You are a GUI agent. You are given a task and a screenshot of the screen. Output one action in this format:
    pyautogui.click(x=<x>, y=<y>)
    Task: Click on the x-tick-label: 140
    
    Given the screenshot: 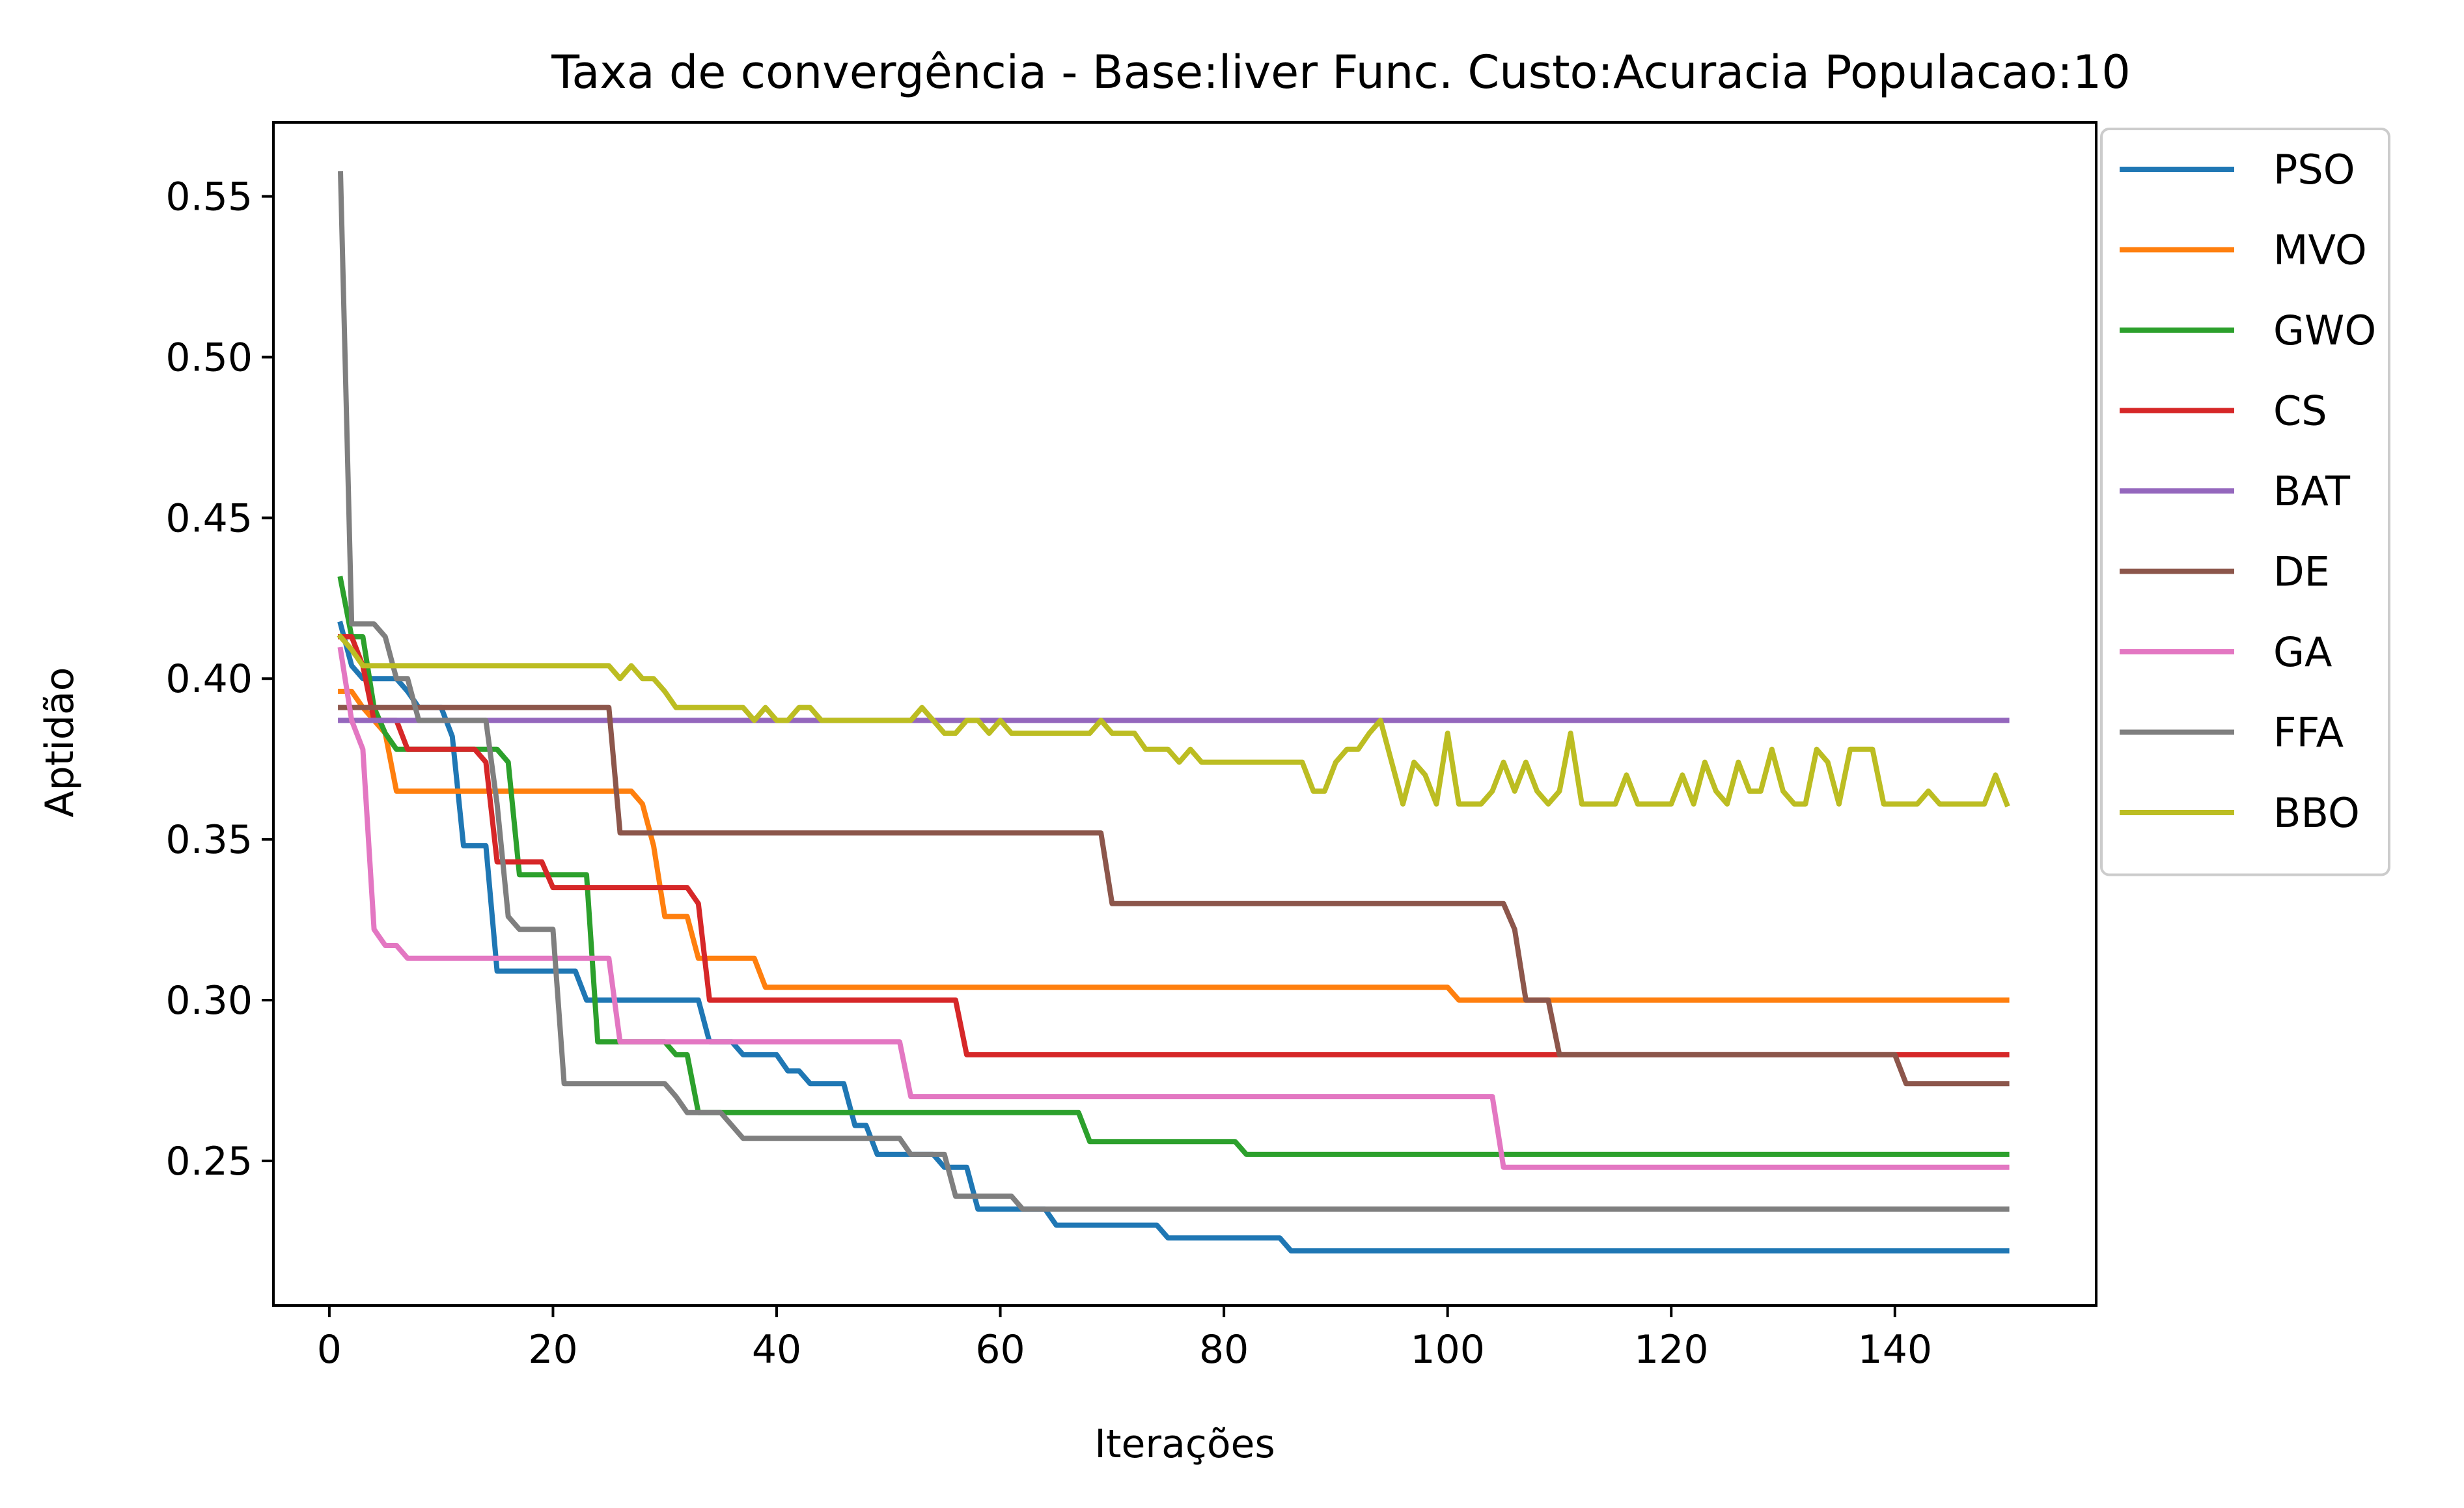 What is the action you would take?
    pyautogui.click(x=1896, y=1350)
    